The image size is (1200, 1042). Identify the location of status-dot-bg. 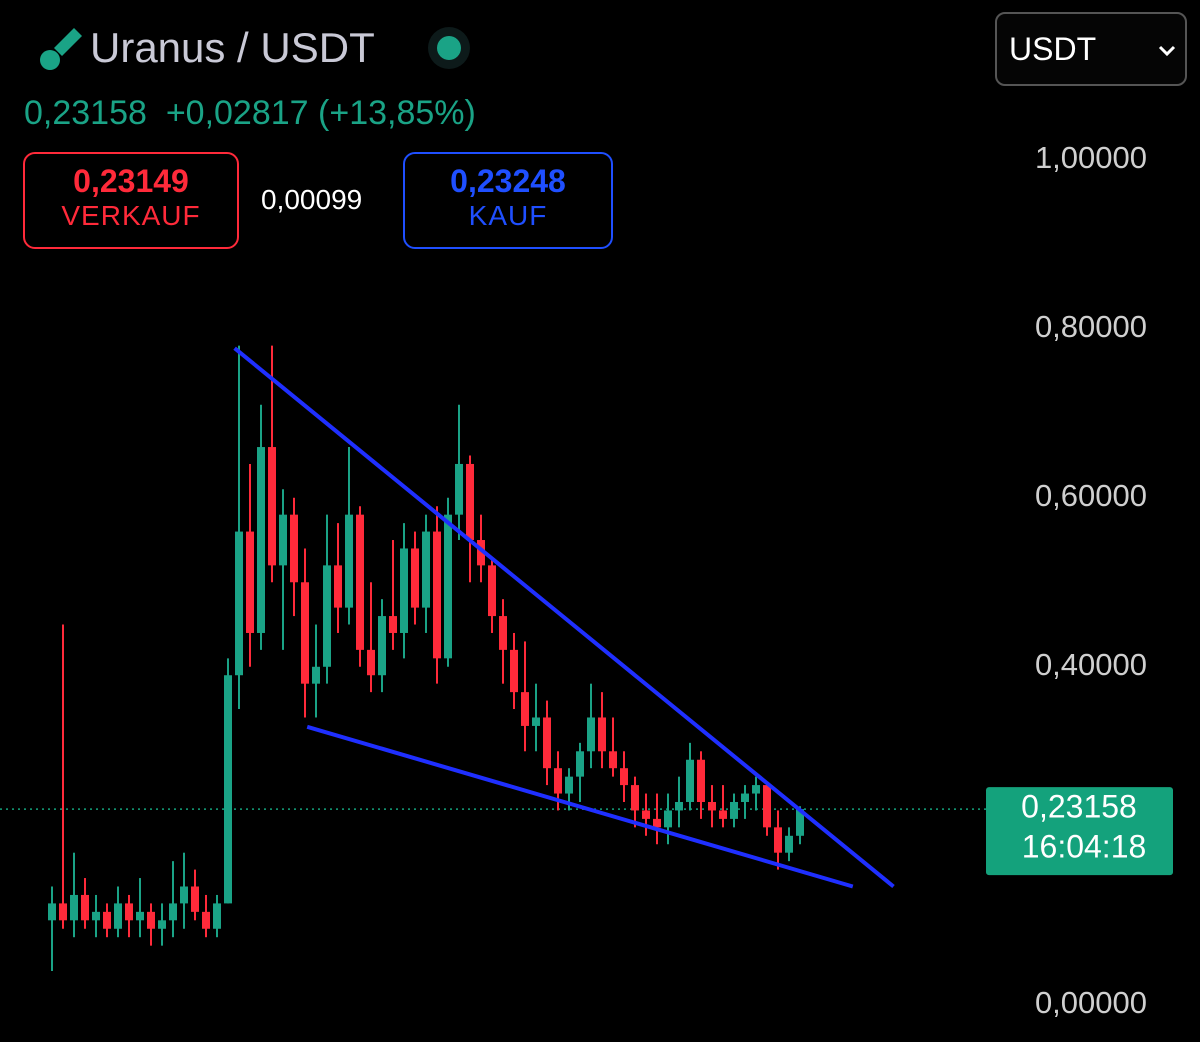
(449, 48).